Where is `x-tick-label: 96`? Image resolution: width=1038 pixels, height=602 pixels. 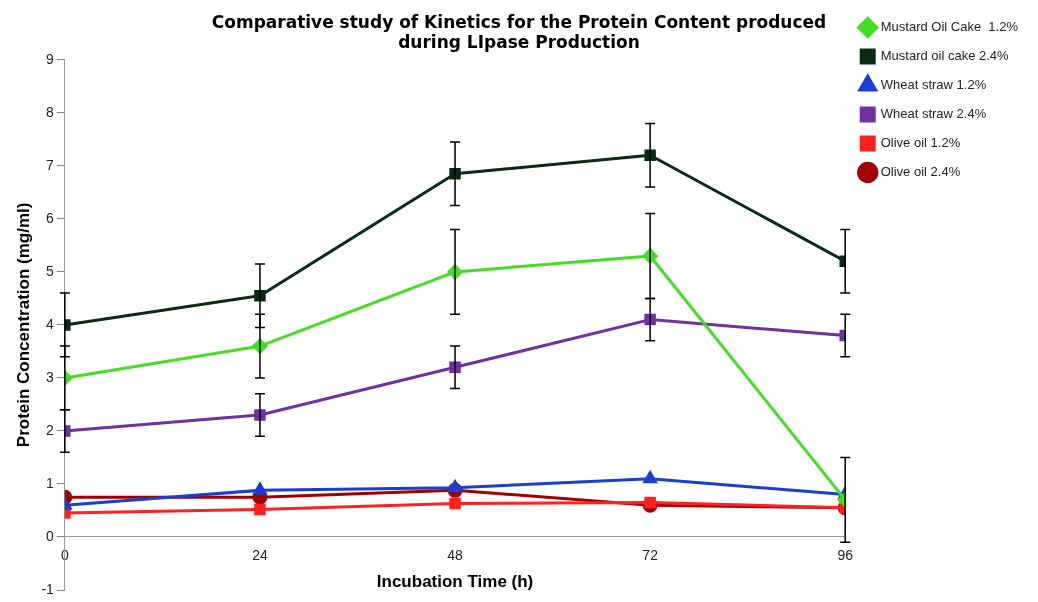
x-tick-label: 96 is located at coordinates (845, 555).